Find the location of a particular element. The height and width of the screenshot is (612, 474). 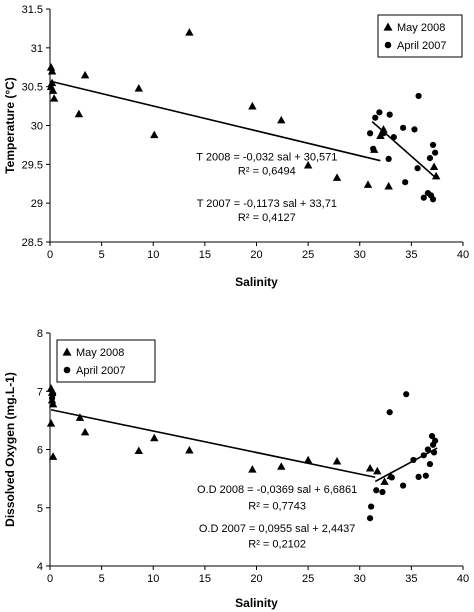

regression-equation: T 2008 = -0,032 sal + 30,571 is located at coordinates (266, 157).